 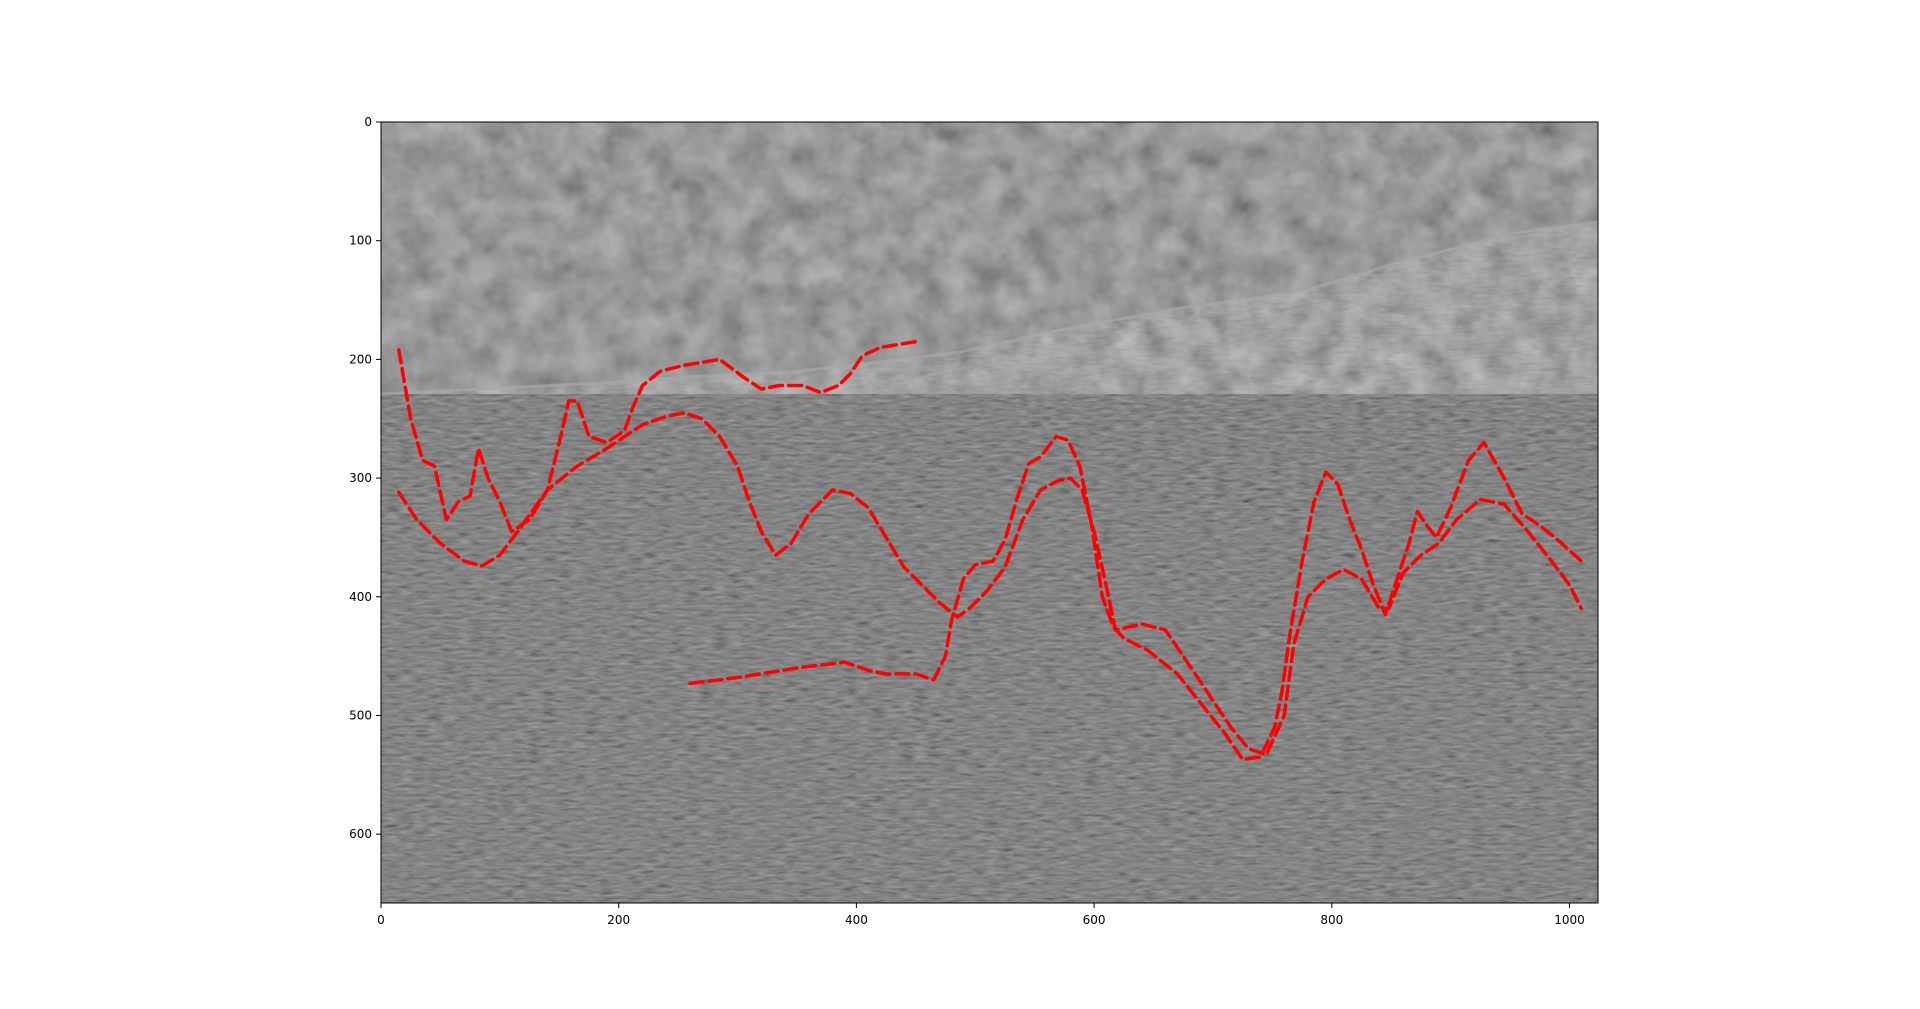 What do you see at coordinates (360, 478) in the screenshot?
I see `y-tick-label: 300` at bounding box center [360, 478].